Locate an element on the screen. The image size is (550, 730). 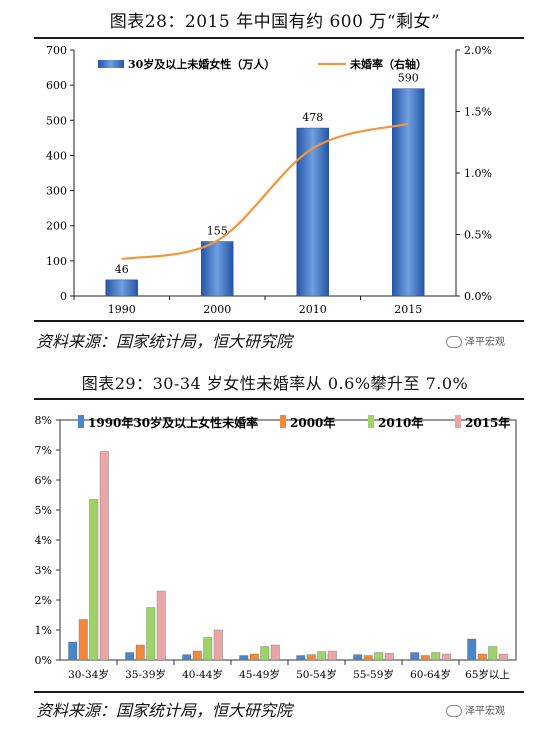
legend-label-3: 2015年 is located at coordinates (487, 422).